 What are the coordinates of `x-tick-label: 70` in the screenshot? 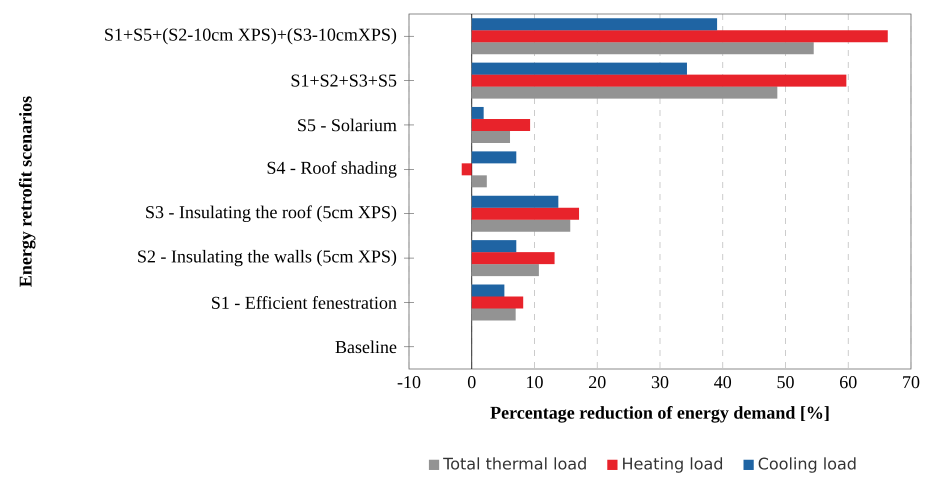 It's located at (911, 382).